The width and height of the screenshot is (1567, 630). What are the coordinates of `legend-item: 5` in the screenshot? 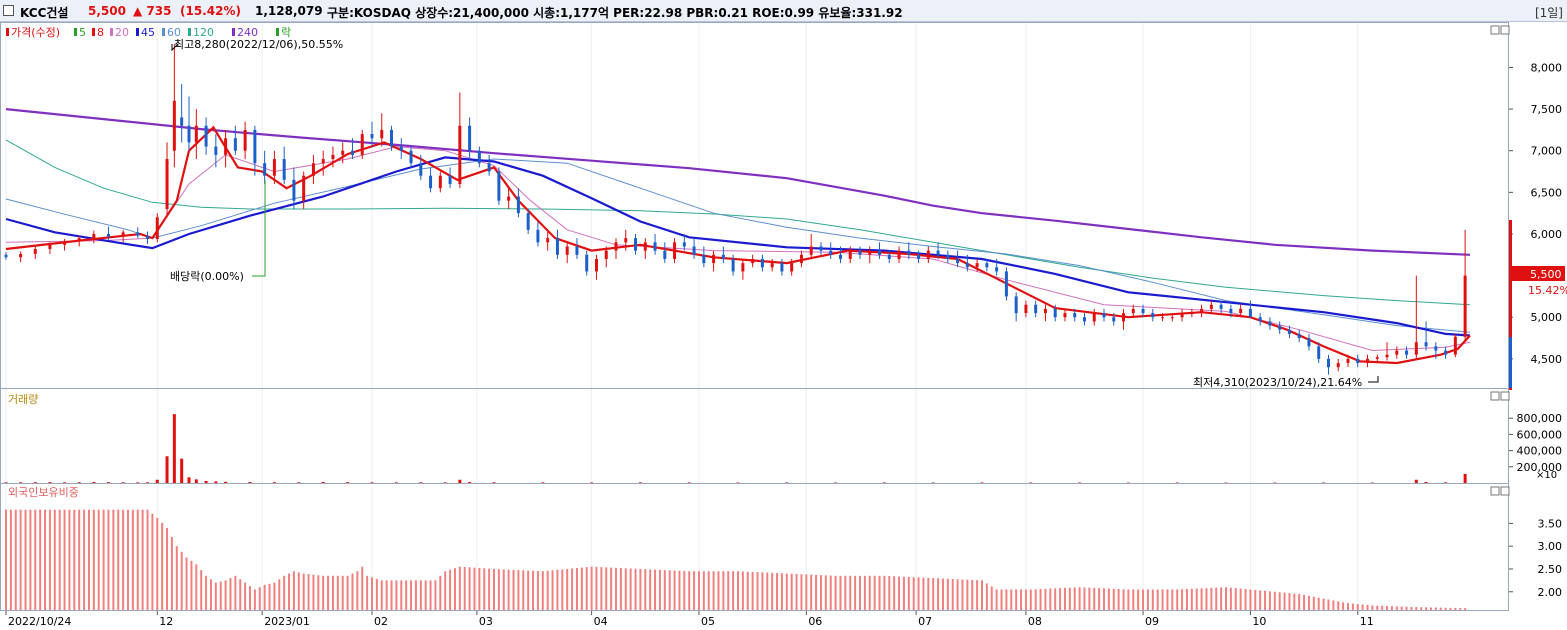 It's located at (82, 32).